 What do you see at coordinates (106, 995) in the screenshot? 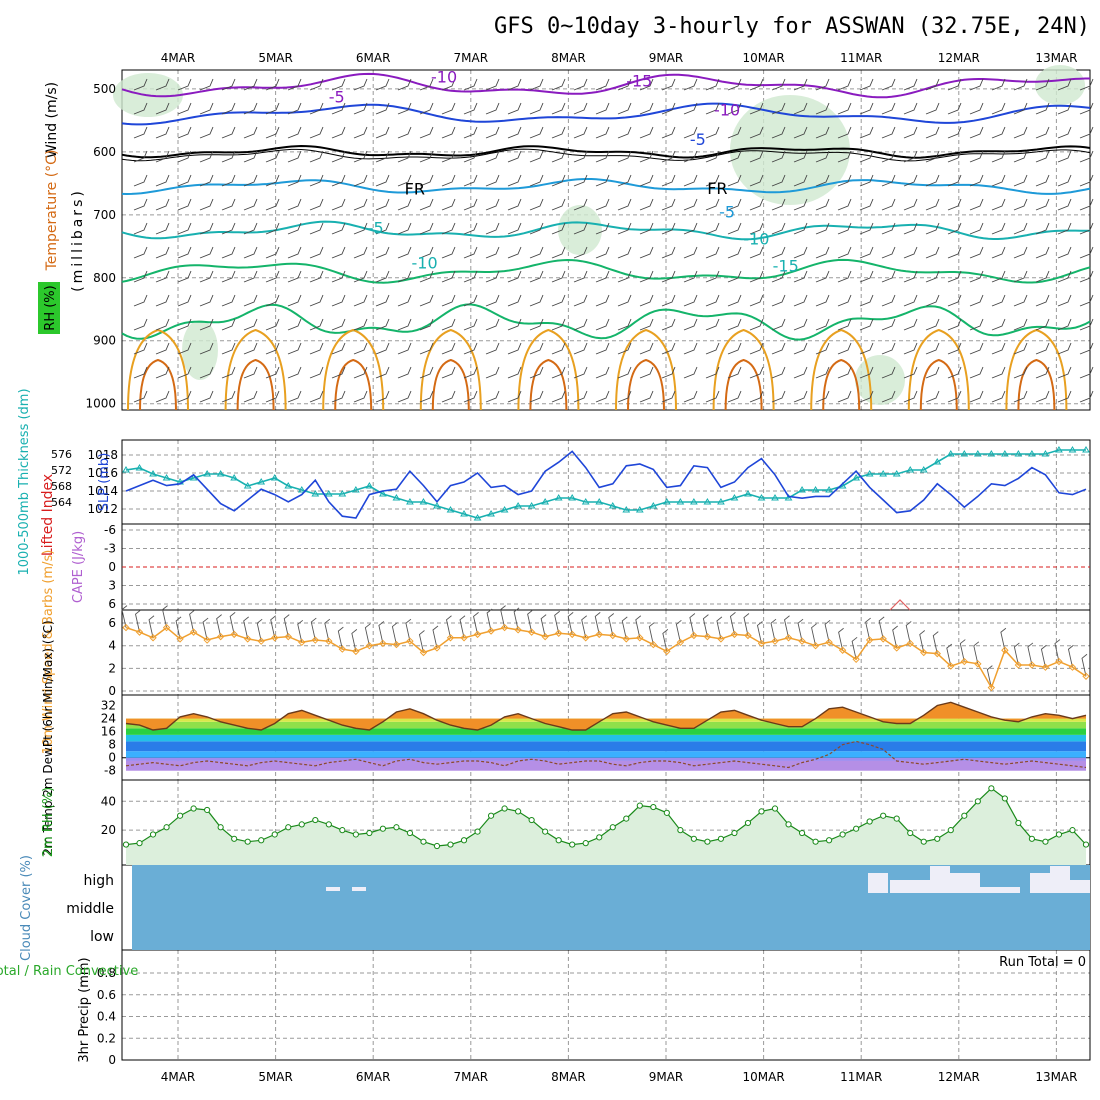
I see `precip-tick: 0.6` at bounding box center [106, 995].